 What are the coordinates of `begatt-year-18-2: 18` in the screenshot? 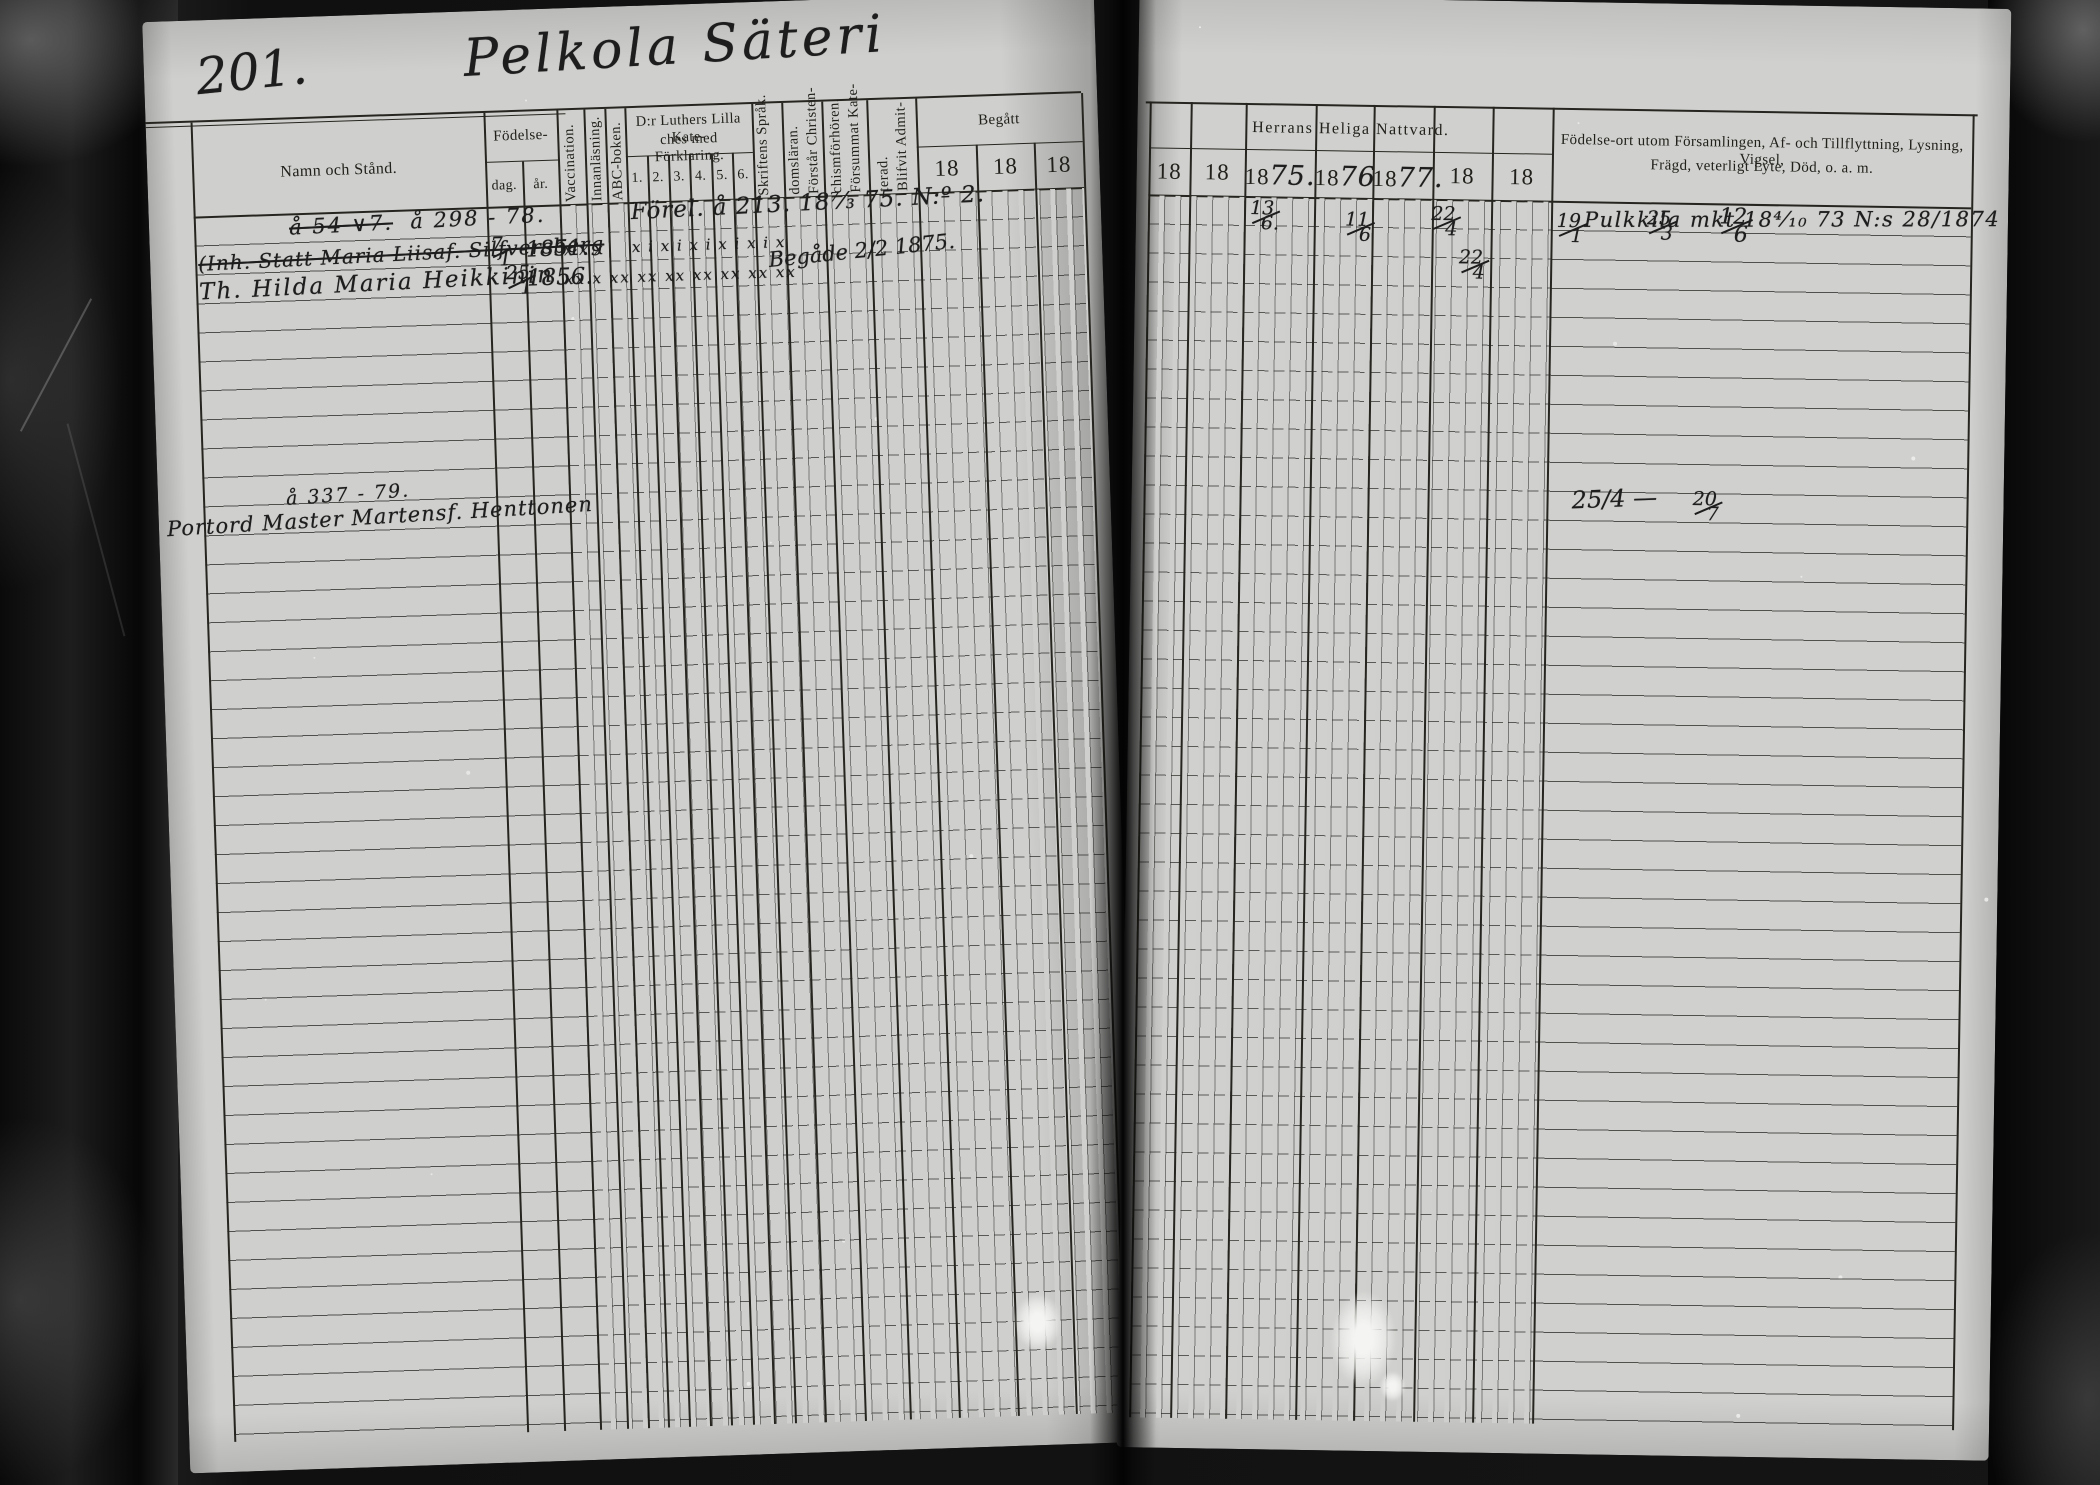 It's located at (1005, 166).